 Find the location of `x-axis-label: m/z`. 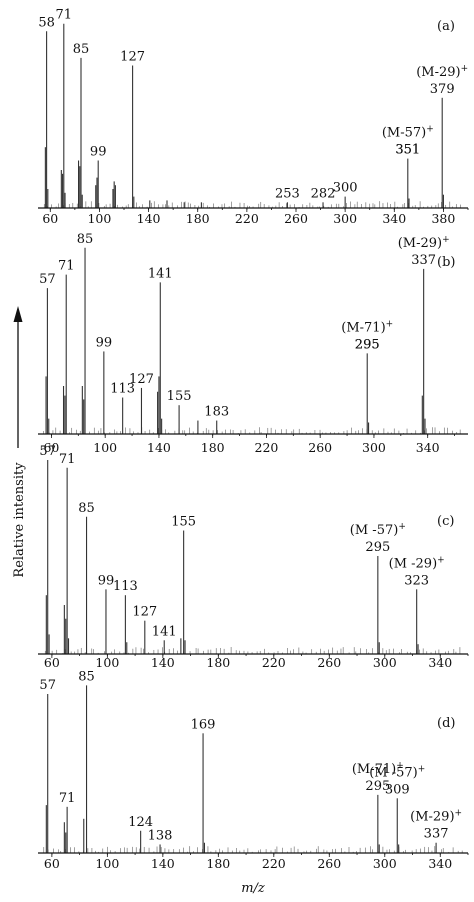

x-axis-label: m/z is located at coordinates (253, 888).